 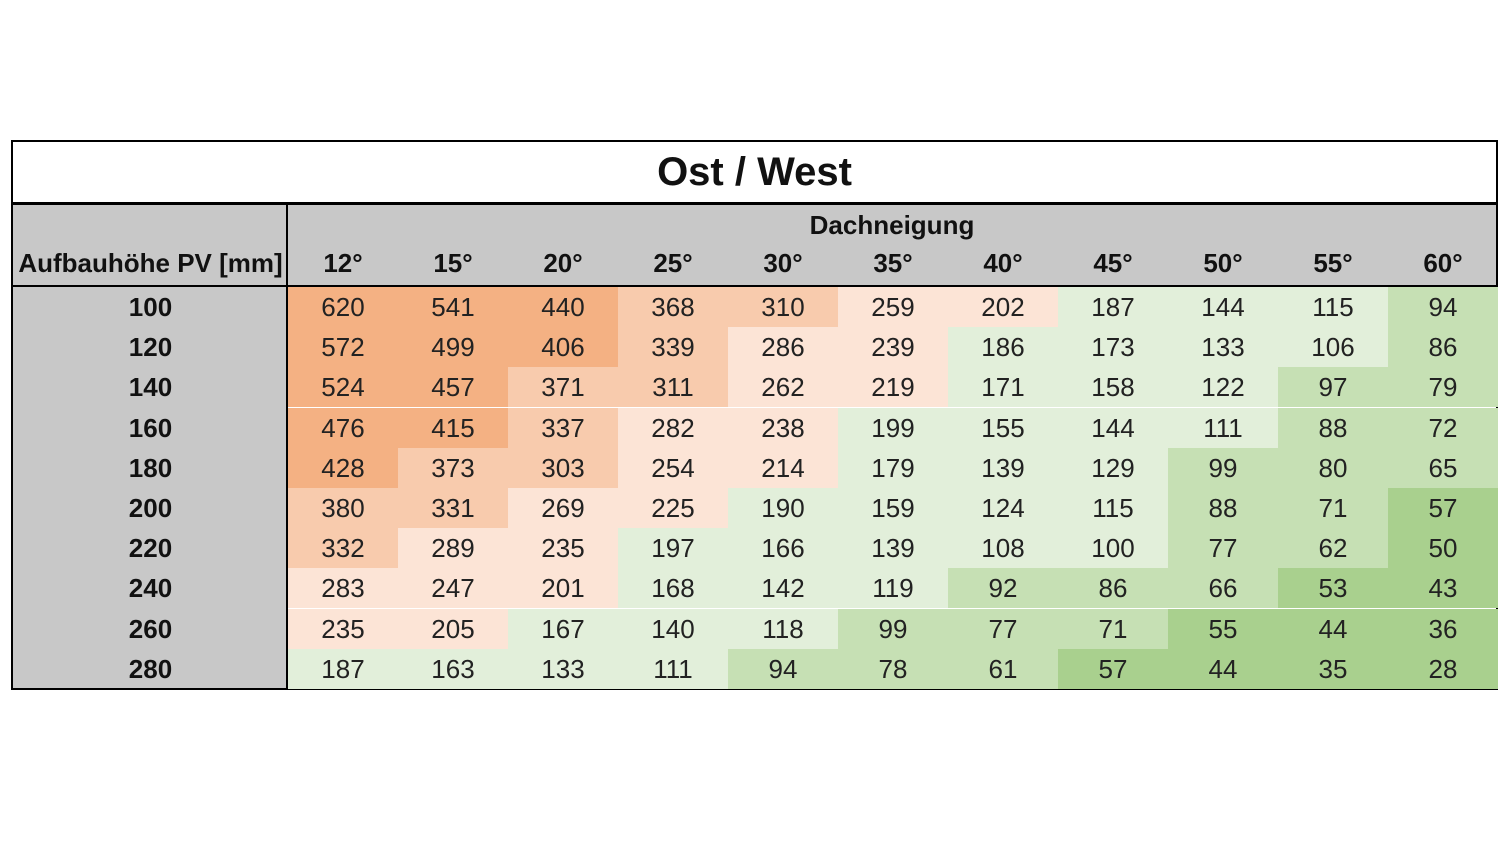 What do you see at coordinates (453, 588) in the screenshot?
I see `heatmap-cell: 247` at bounding box center [453, 588].